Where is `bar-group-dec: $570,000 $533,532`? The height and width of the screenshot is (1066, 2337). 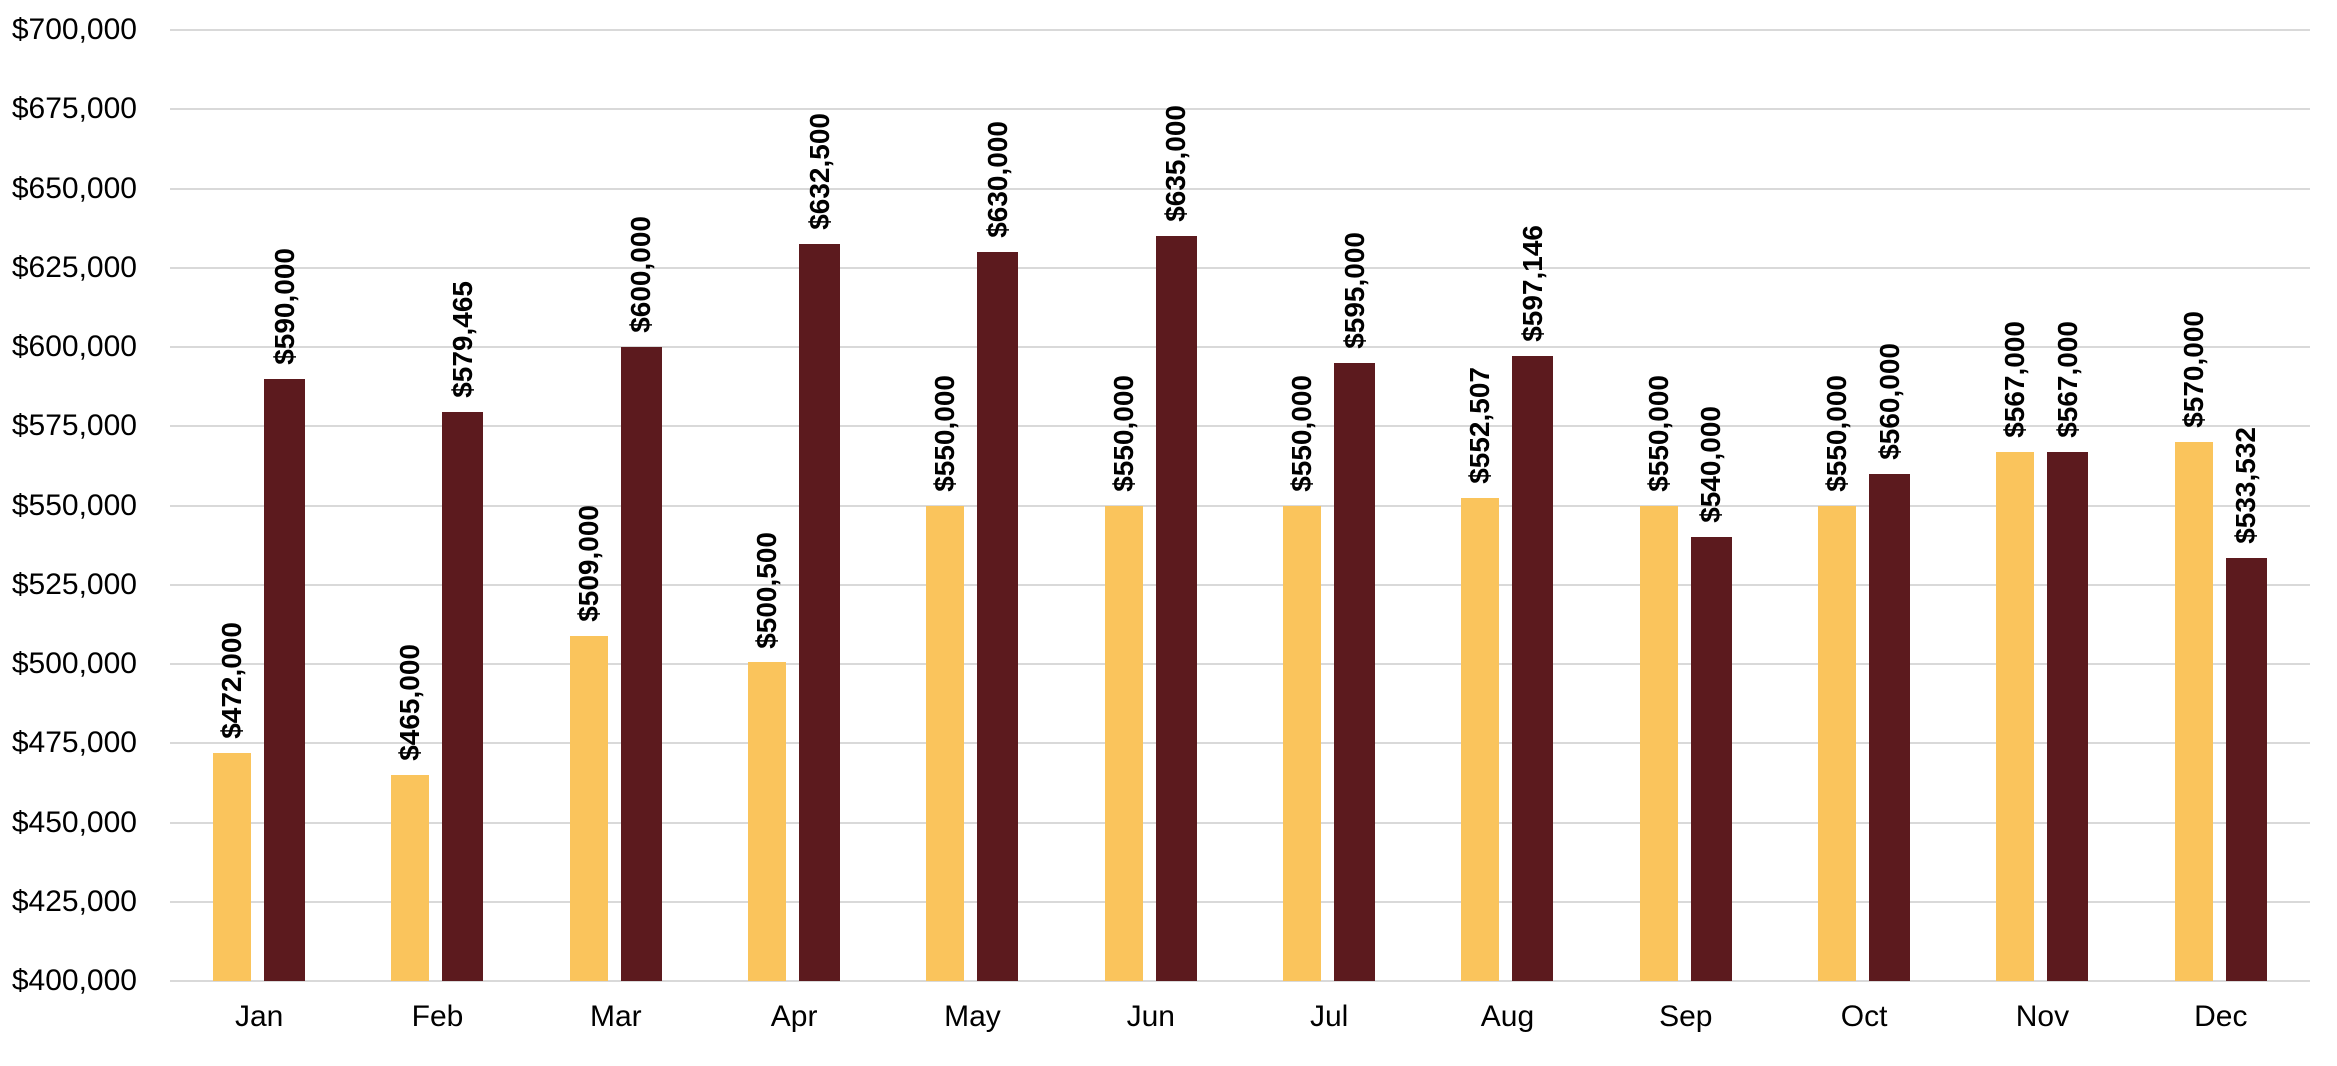
bar-group-dec: $570,000 $533,532 is located at coordinates (2221, 505).